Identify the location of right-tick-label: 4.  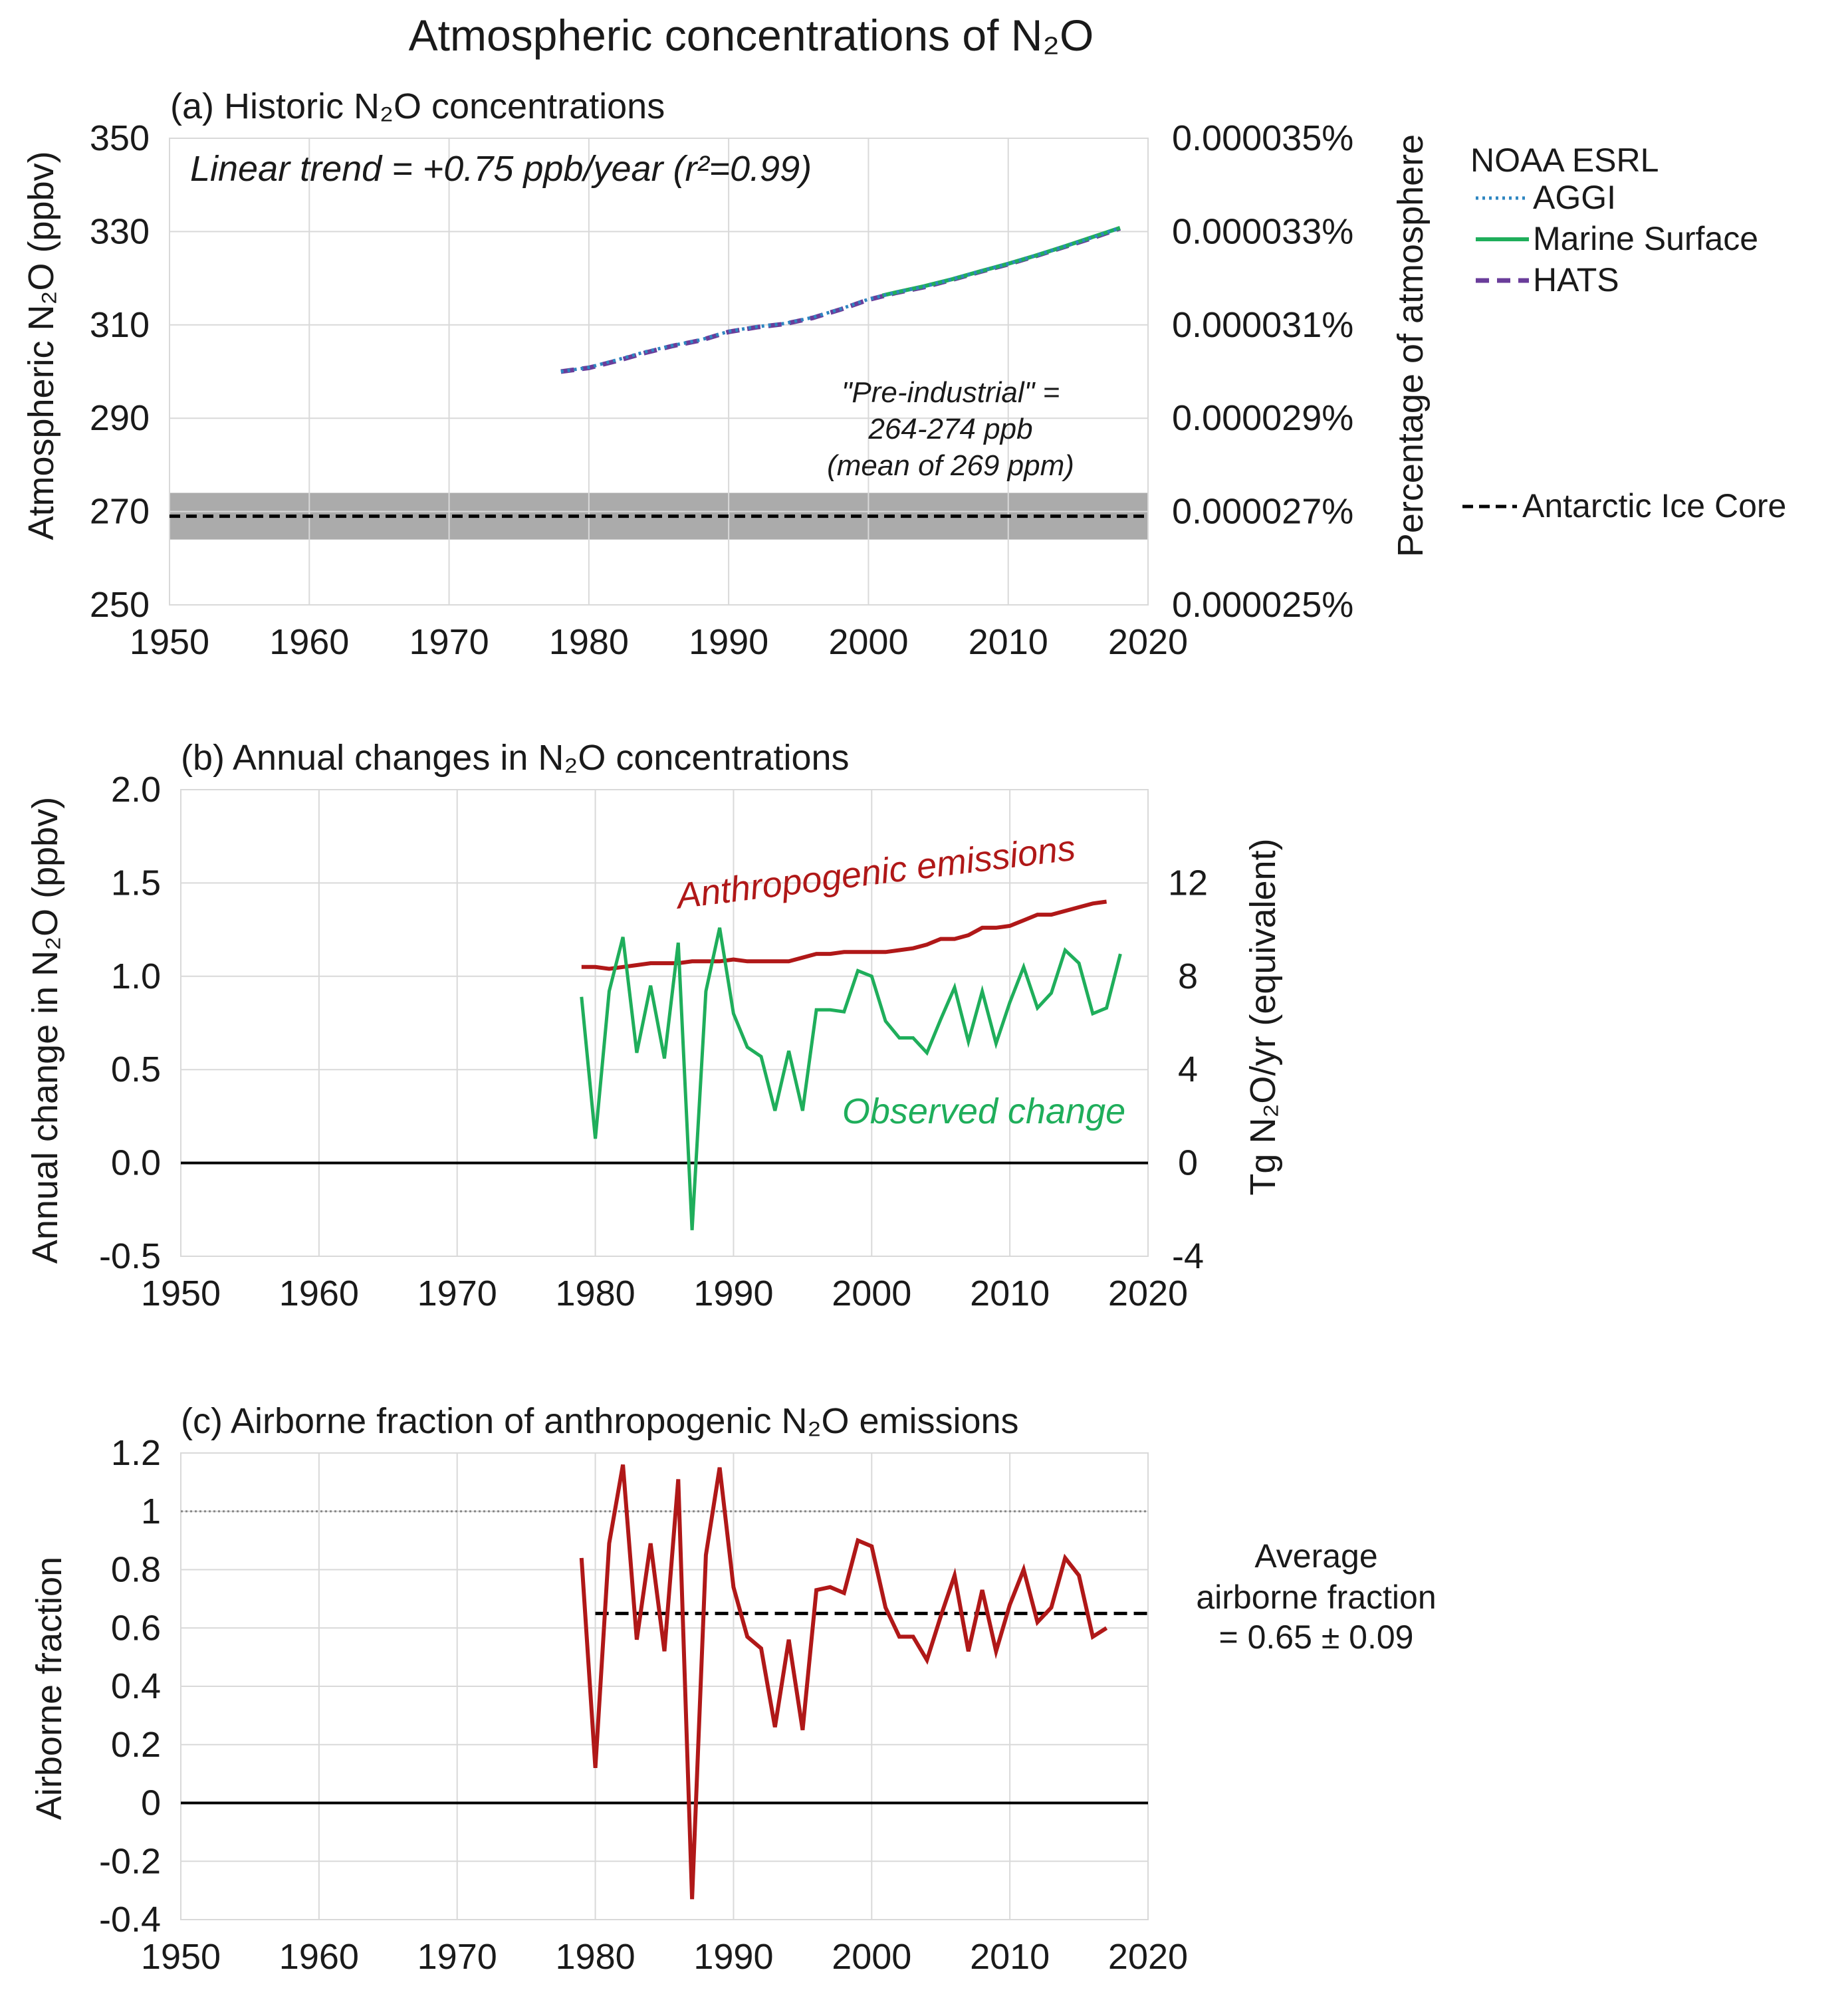
(1188, 1069).